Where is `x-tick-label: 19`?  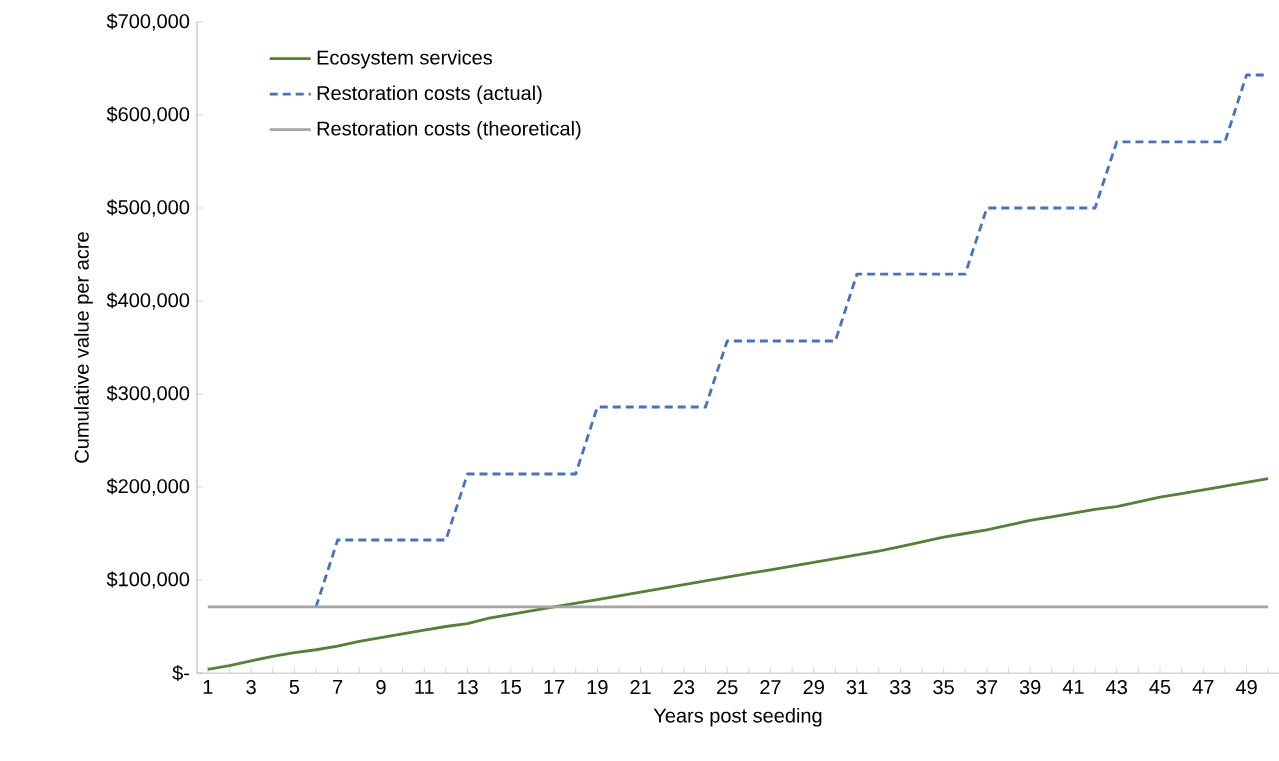 x-tick-label: 19 is located at coordinates (597, 687).